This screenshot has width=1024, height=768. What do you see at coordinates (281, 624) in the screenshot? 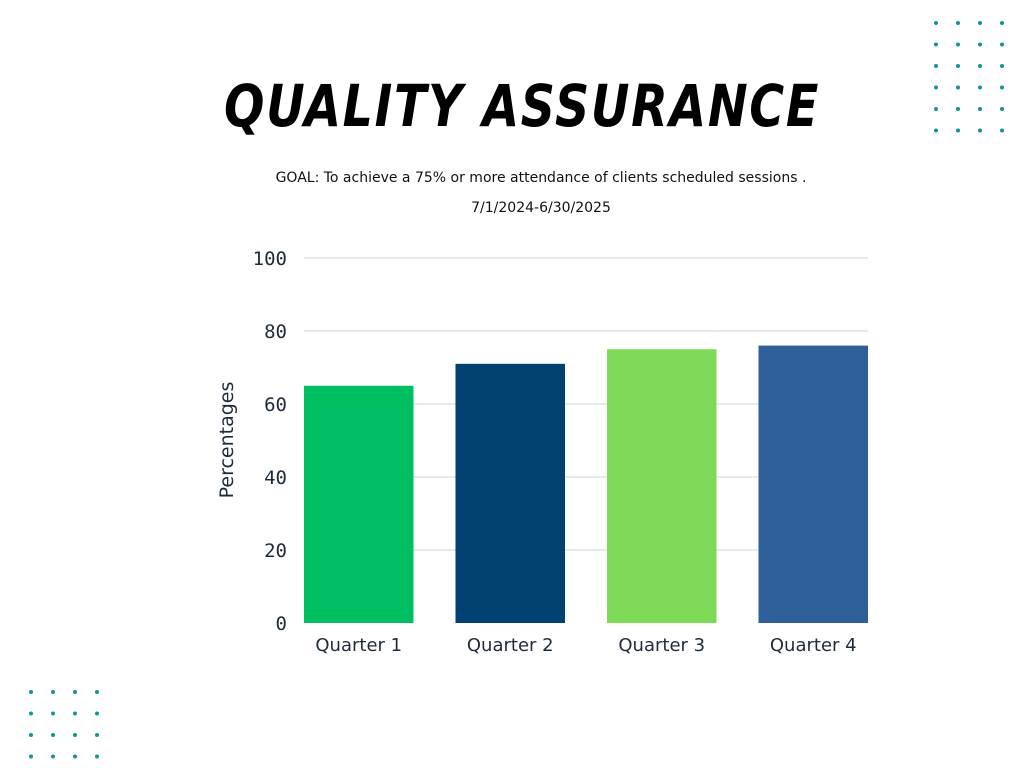
I see `y-tick-label: 0` at bounding box center [281, 624].